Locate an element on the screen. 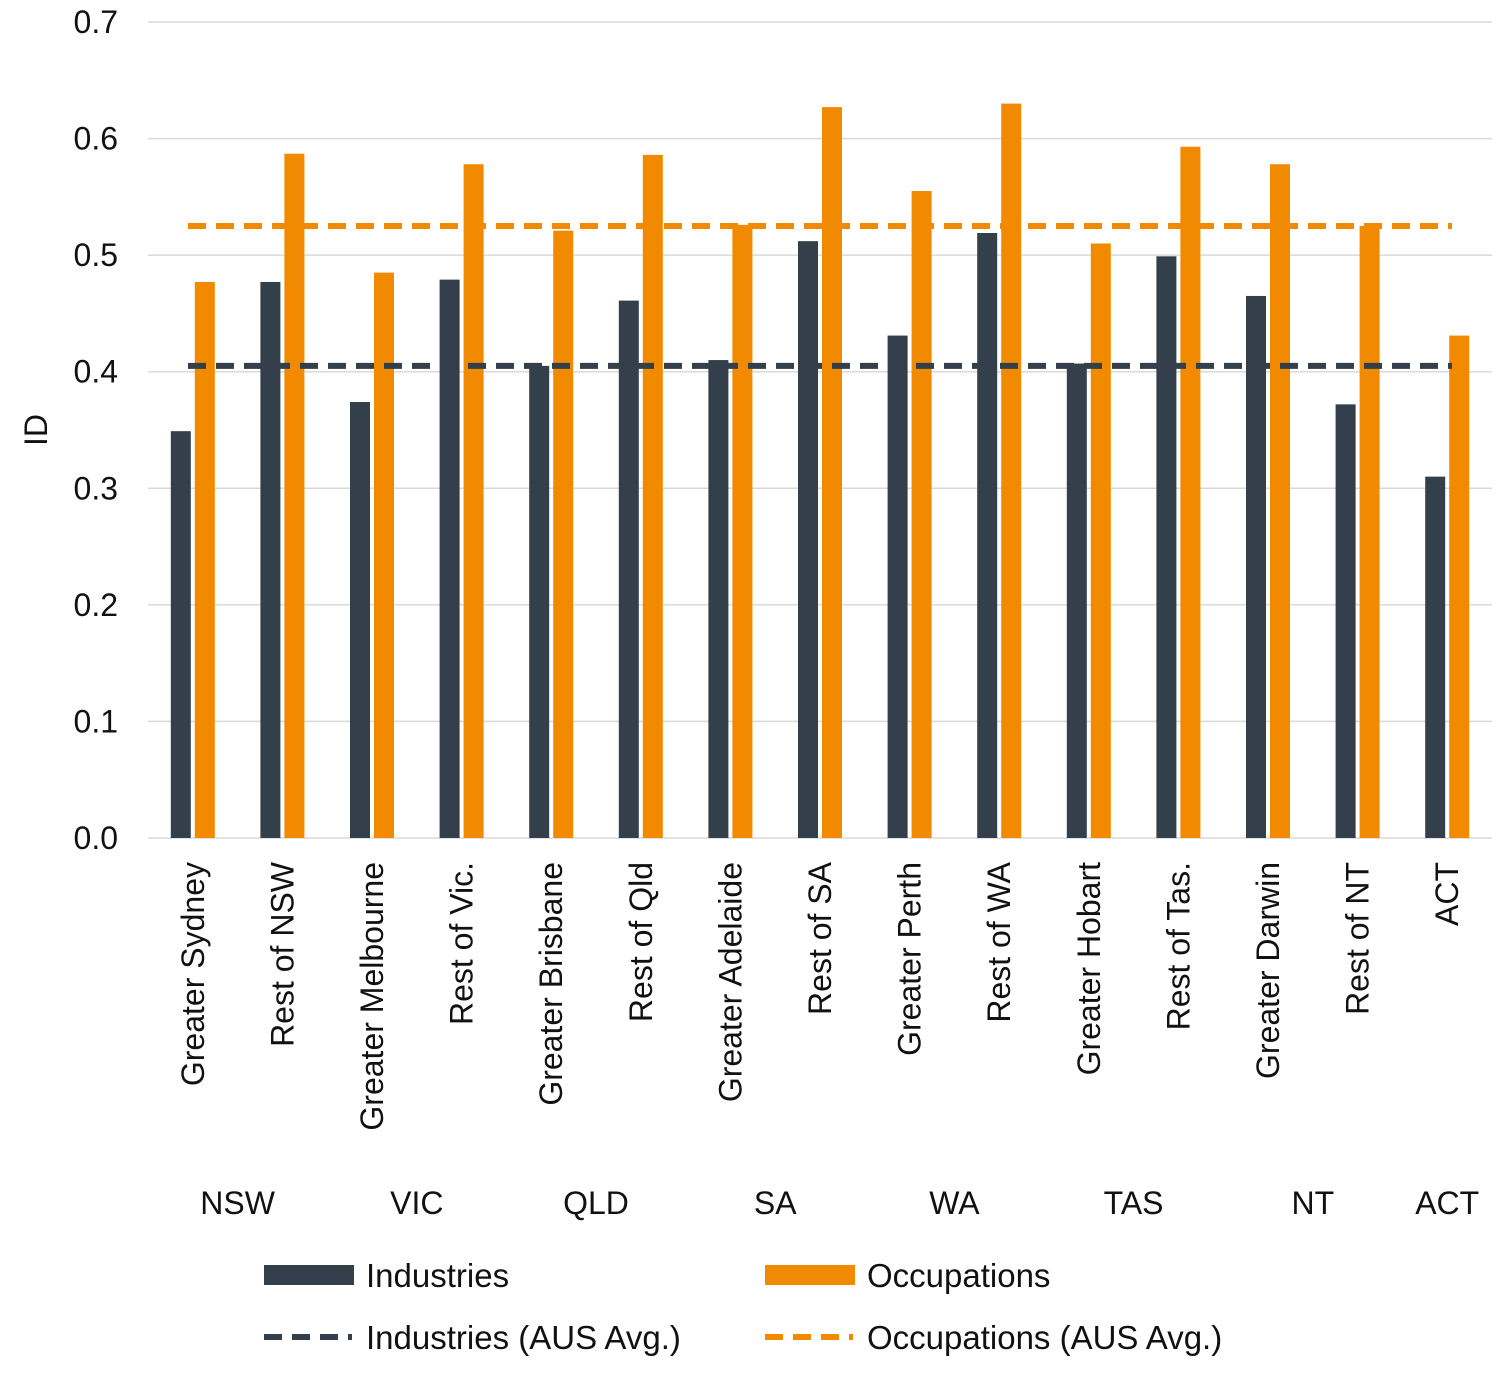 This screenshot has height=1382, width=1500. group-label: NT is located at coordinates (1312, 1203).